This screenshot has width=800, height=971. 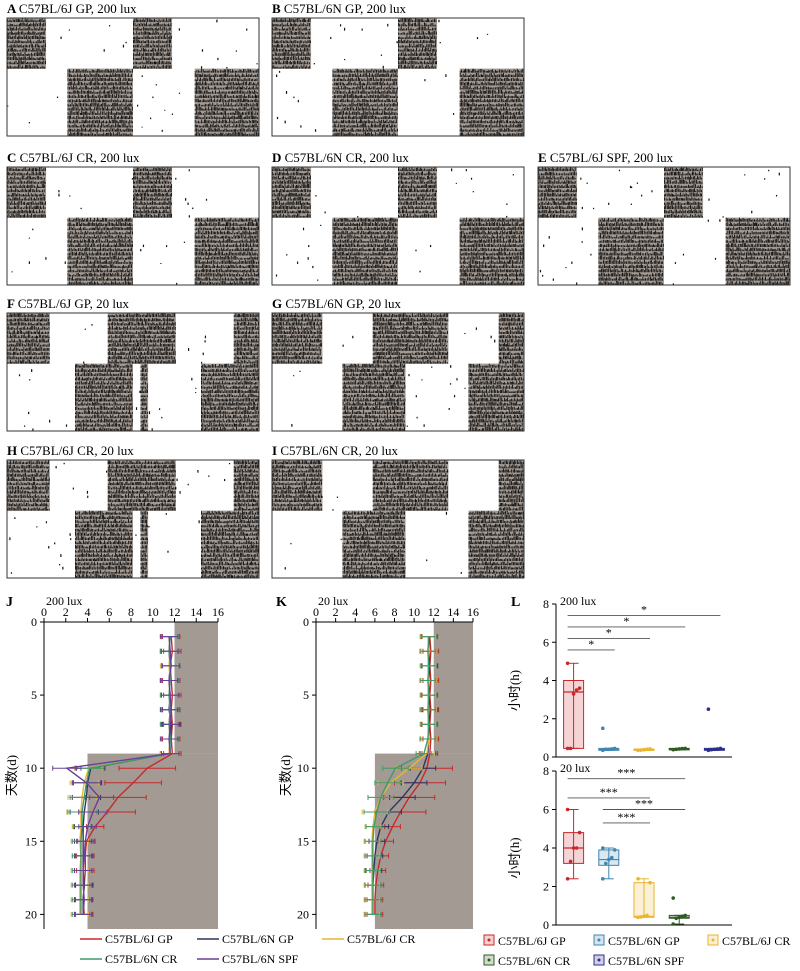 I want to click on panel-title: C57BL/6J CR, 200 lux, so click(x=80, y=157).